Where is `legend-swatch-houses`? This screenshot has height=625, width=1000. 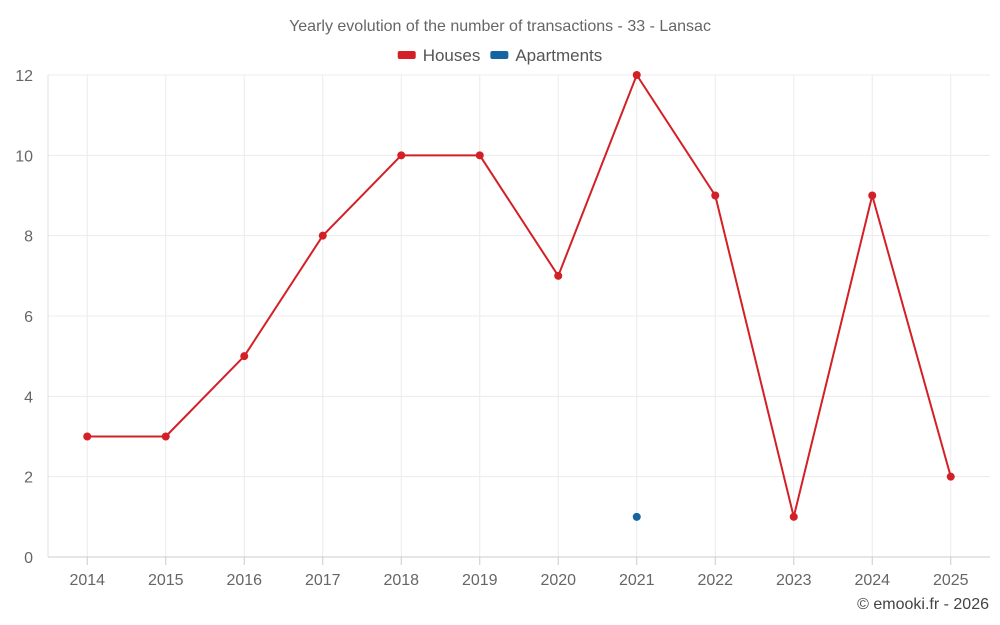
legend-swatch-houses is located at coordinates (406, 55).